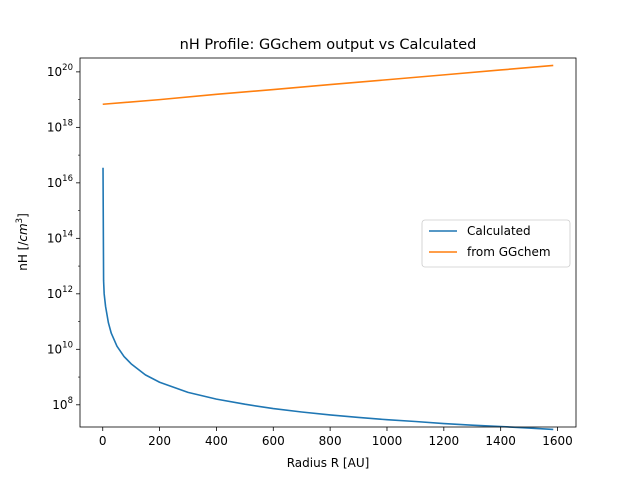  I want to click on x-tick-label: 1400, so click(500, 441).